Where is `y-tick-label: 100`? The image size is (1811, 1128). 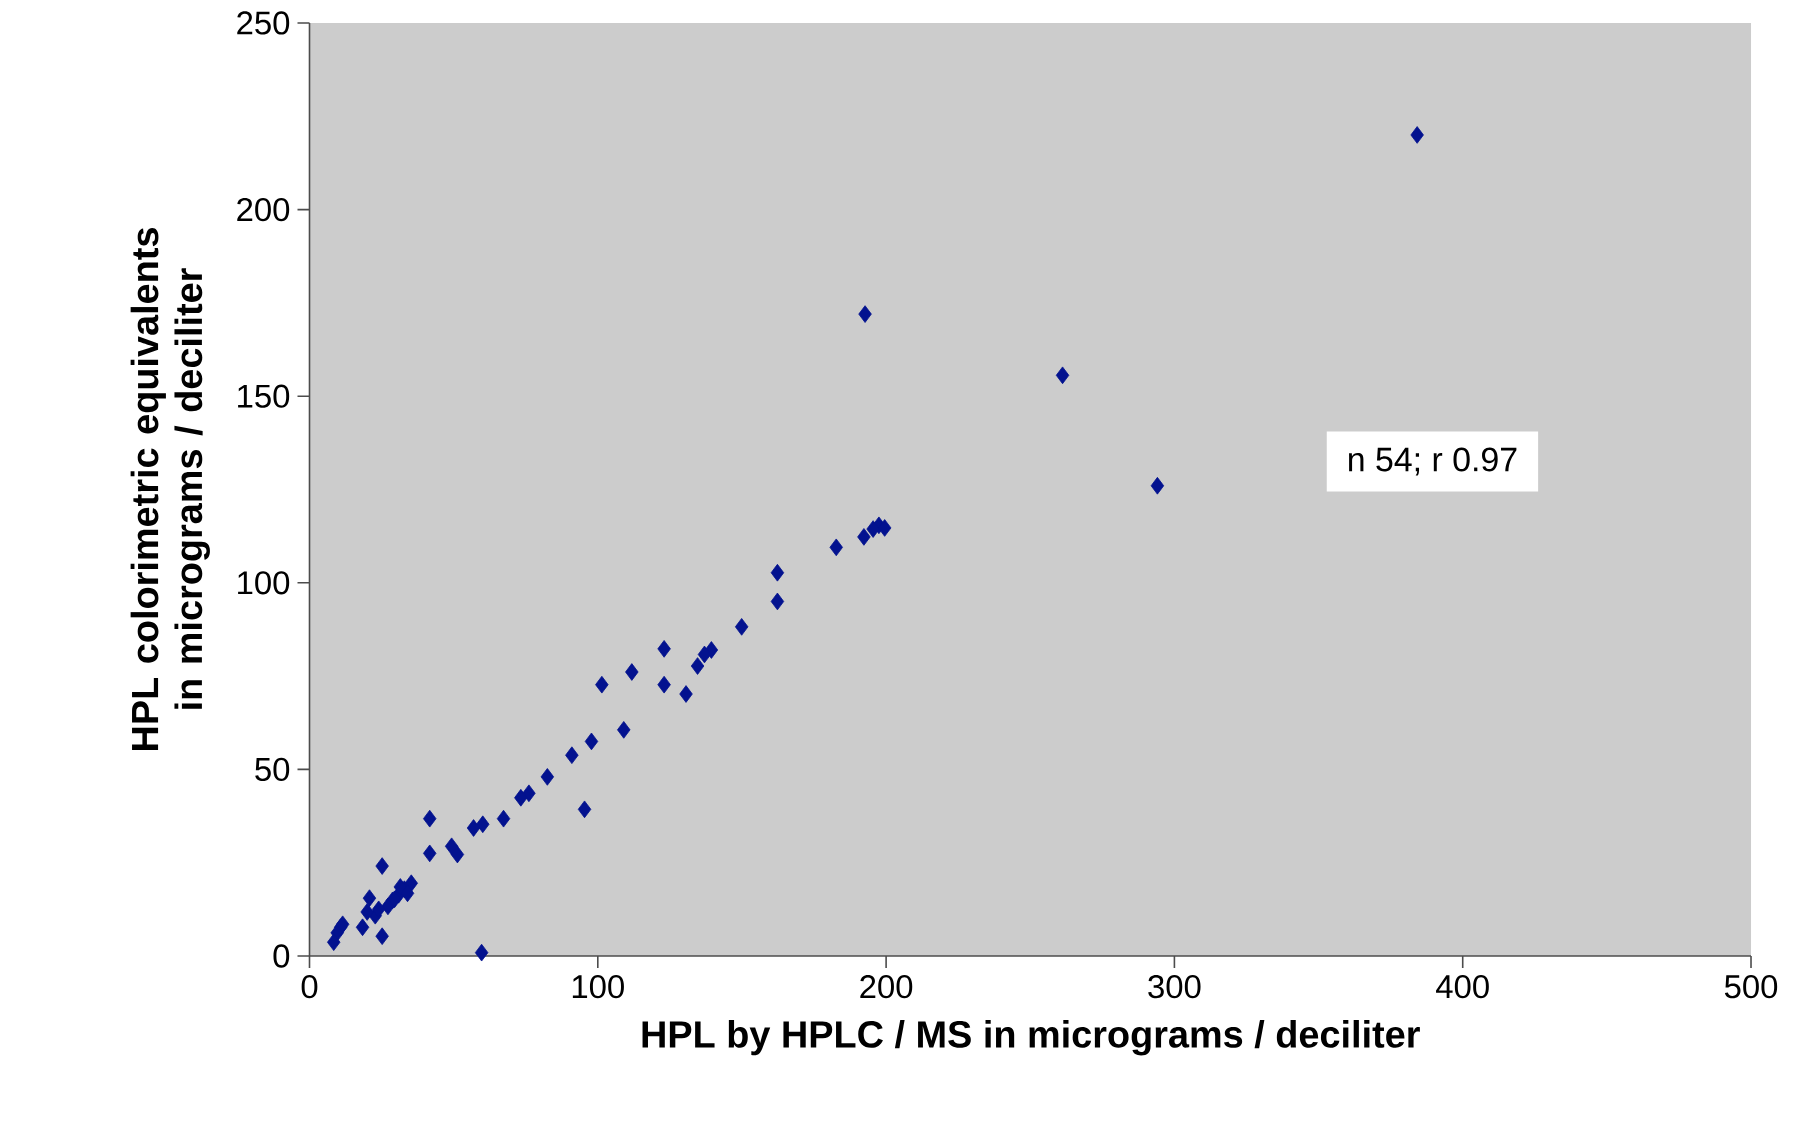 y-tick-label: 100 is located at coordinates (264, 583).